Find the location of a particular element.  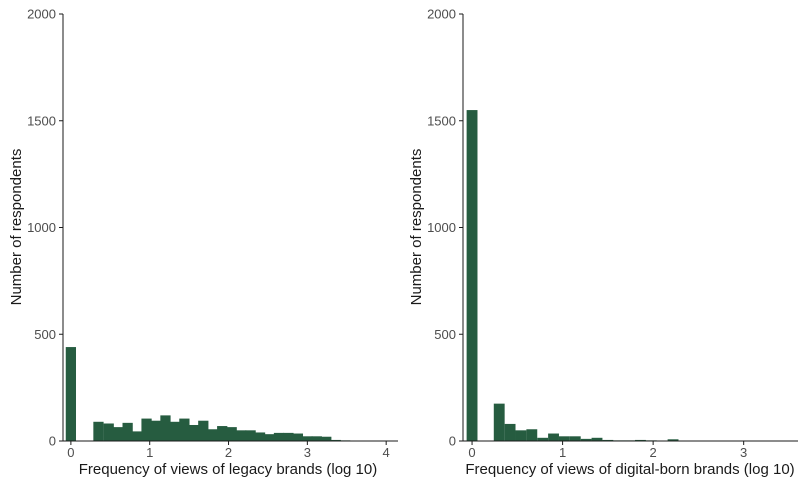

y-tick-label-digital-0: 0 is located at coordinates (452, 441).